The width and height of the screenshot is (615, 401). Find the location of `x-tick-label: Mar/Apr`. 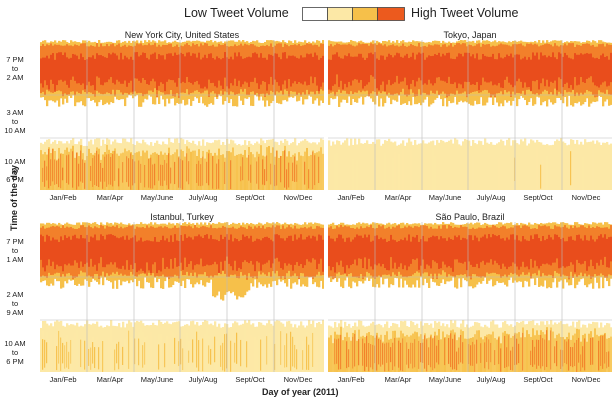

x-tick-label: Mar/Apr is located at coordinates (398, 197).